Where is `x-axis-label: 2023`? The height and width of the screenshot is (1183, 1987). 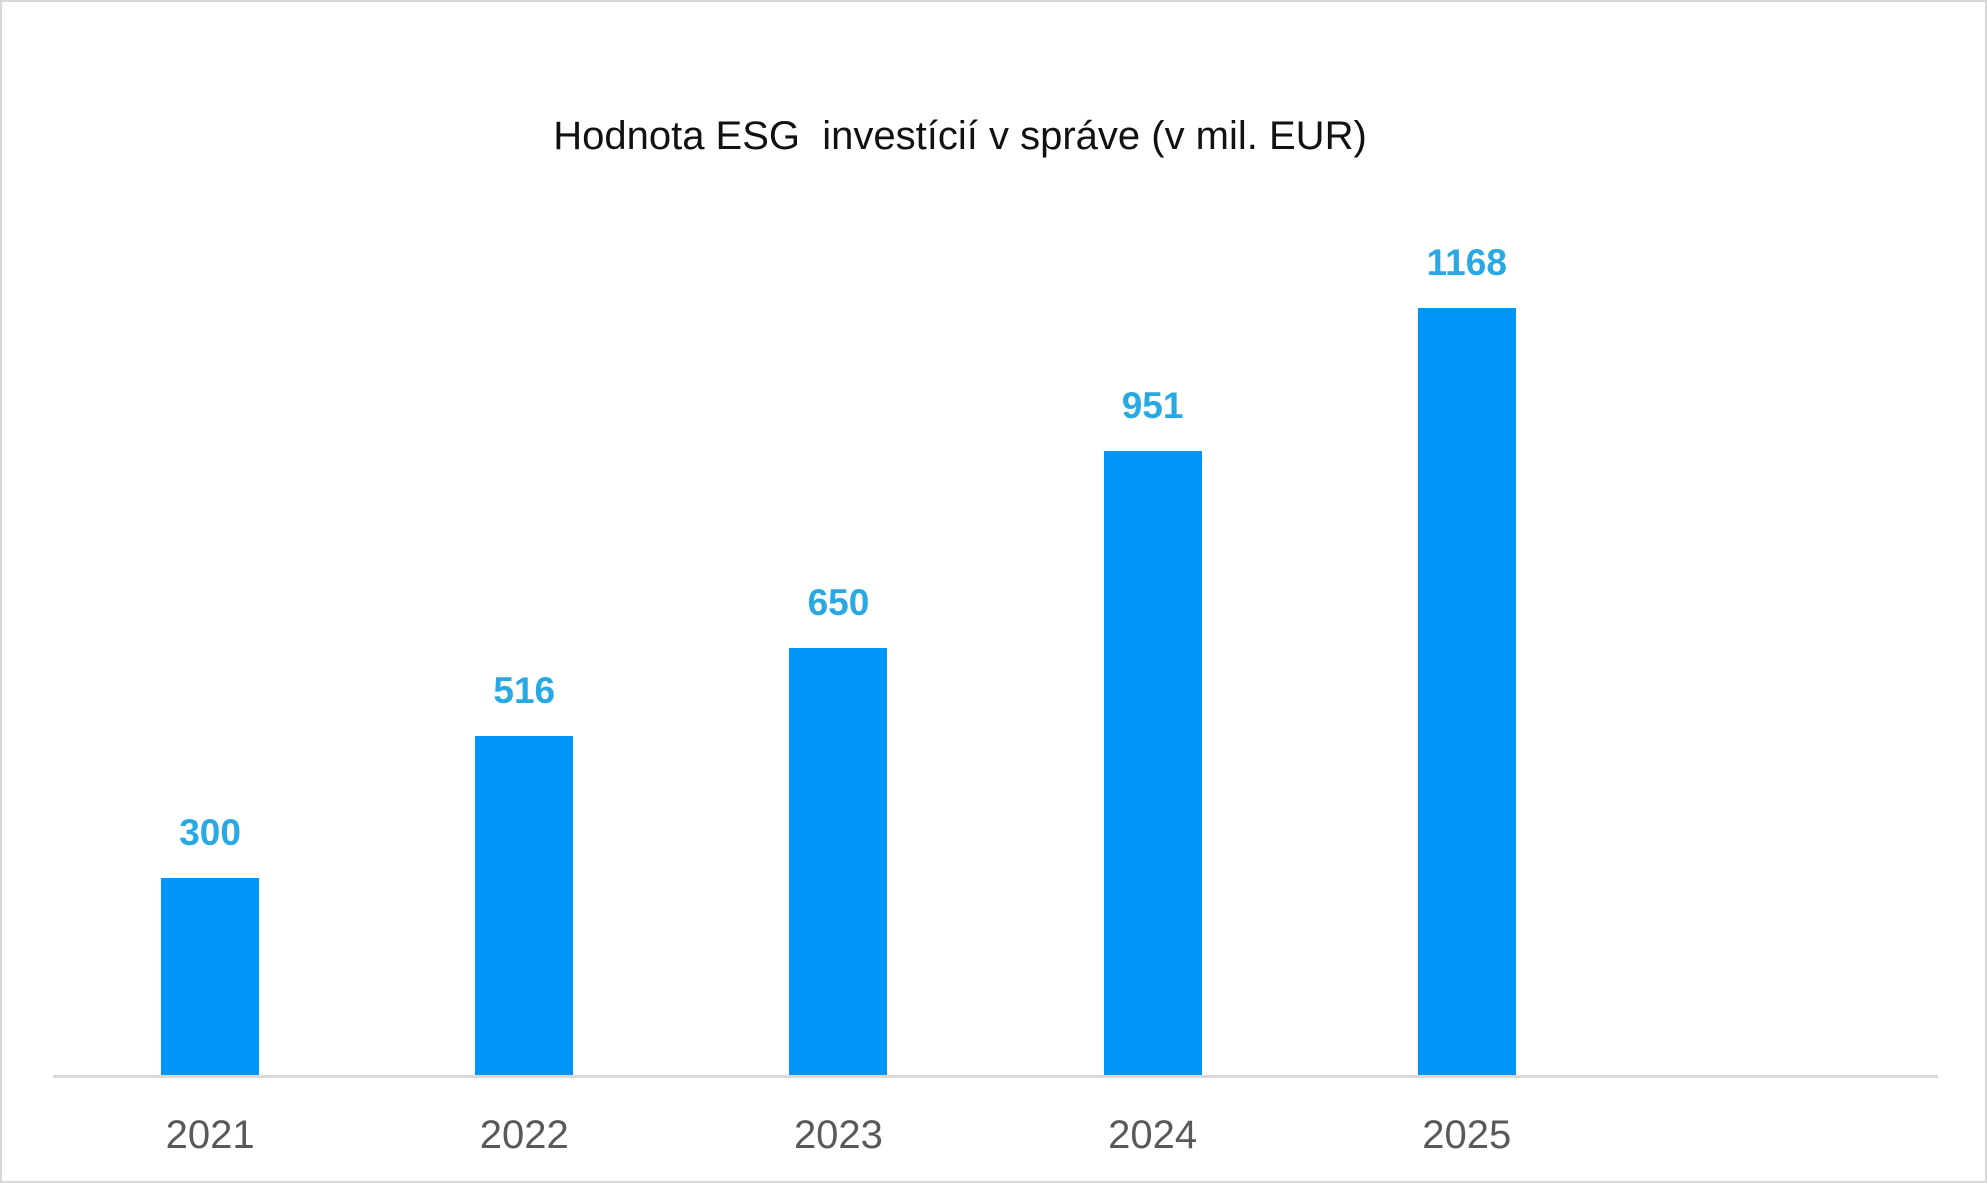
x-axis-label: 2023 is located at coordinates (838, 1135).